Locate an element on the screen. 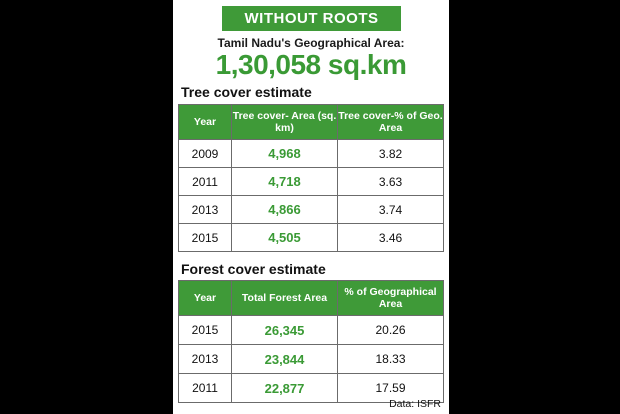  tree-area-cell: 4,968 is located at coordinates (284, 153).